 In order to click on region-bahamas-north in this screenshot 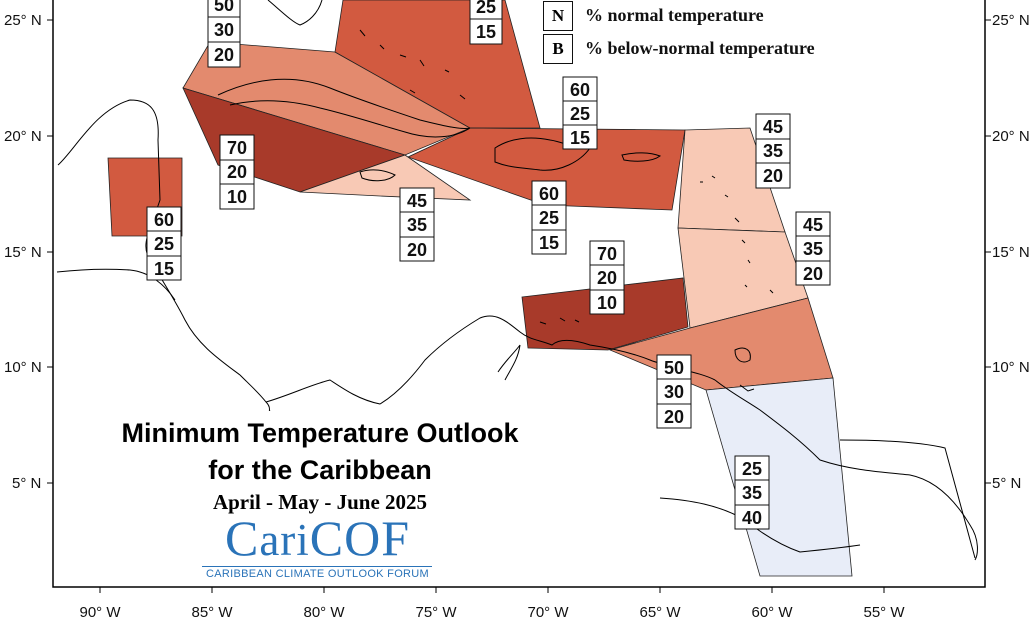, I will do `click(326, 98)`.